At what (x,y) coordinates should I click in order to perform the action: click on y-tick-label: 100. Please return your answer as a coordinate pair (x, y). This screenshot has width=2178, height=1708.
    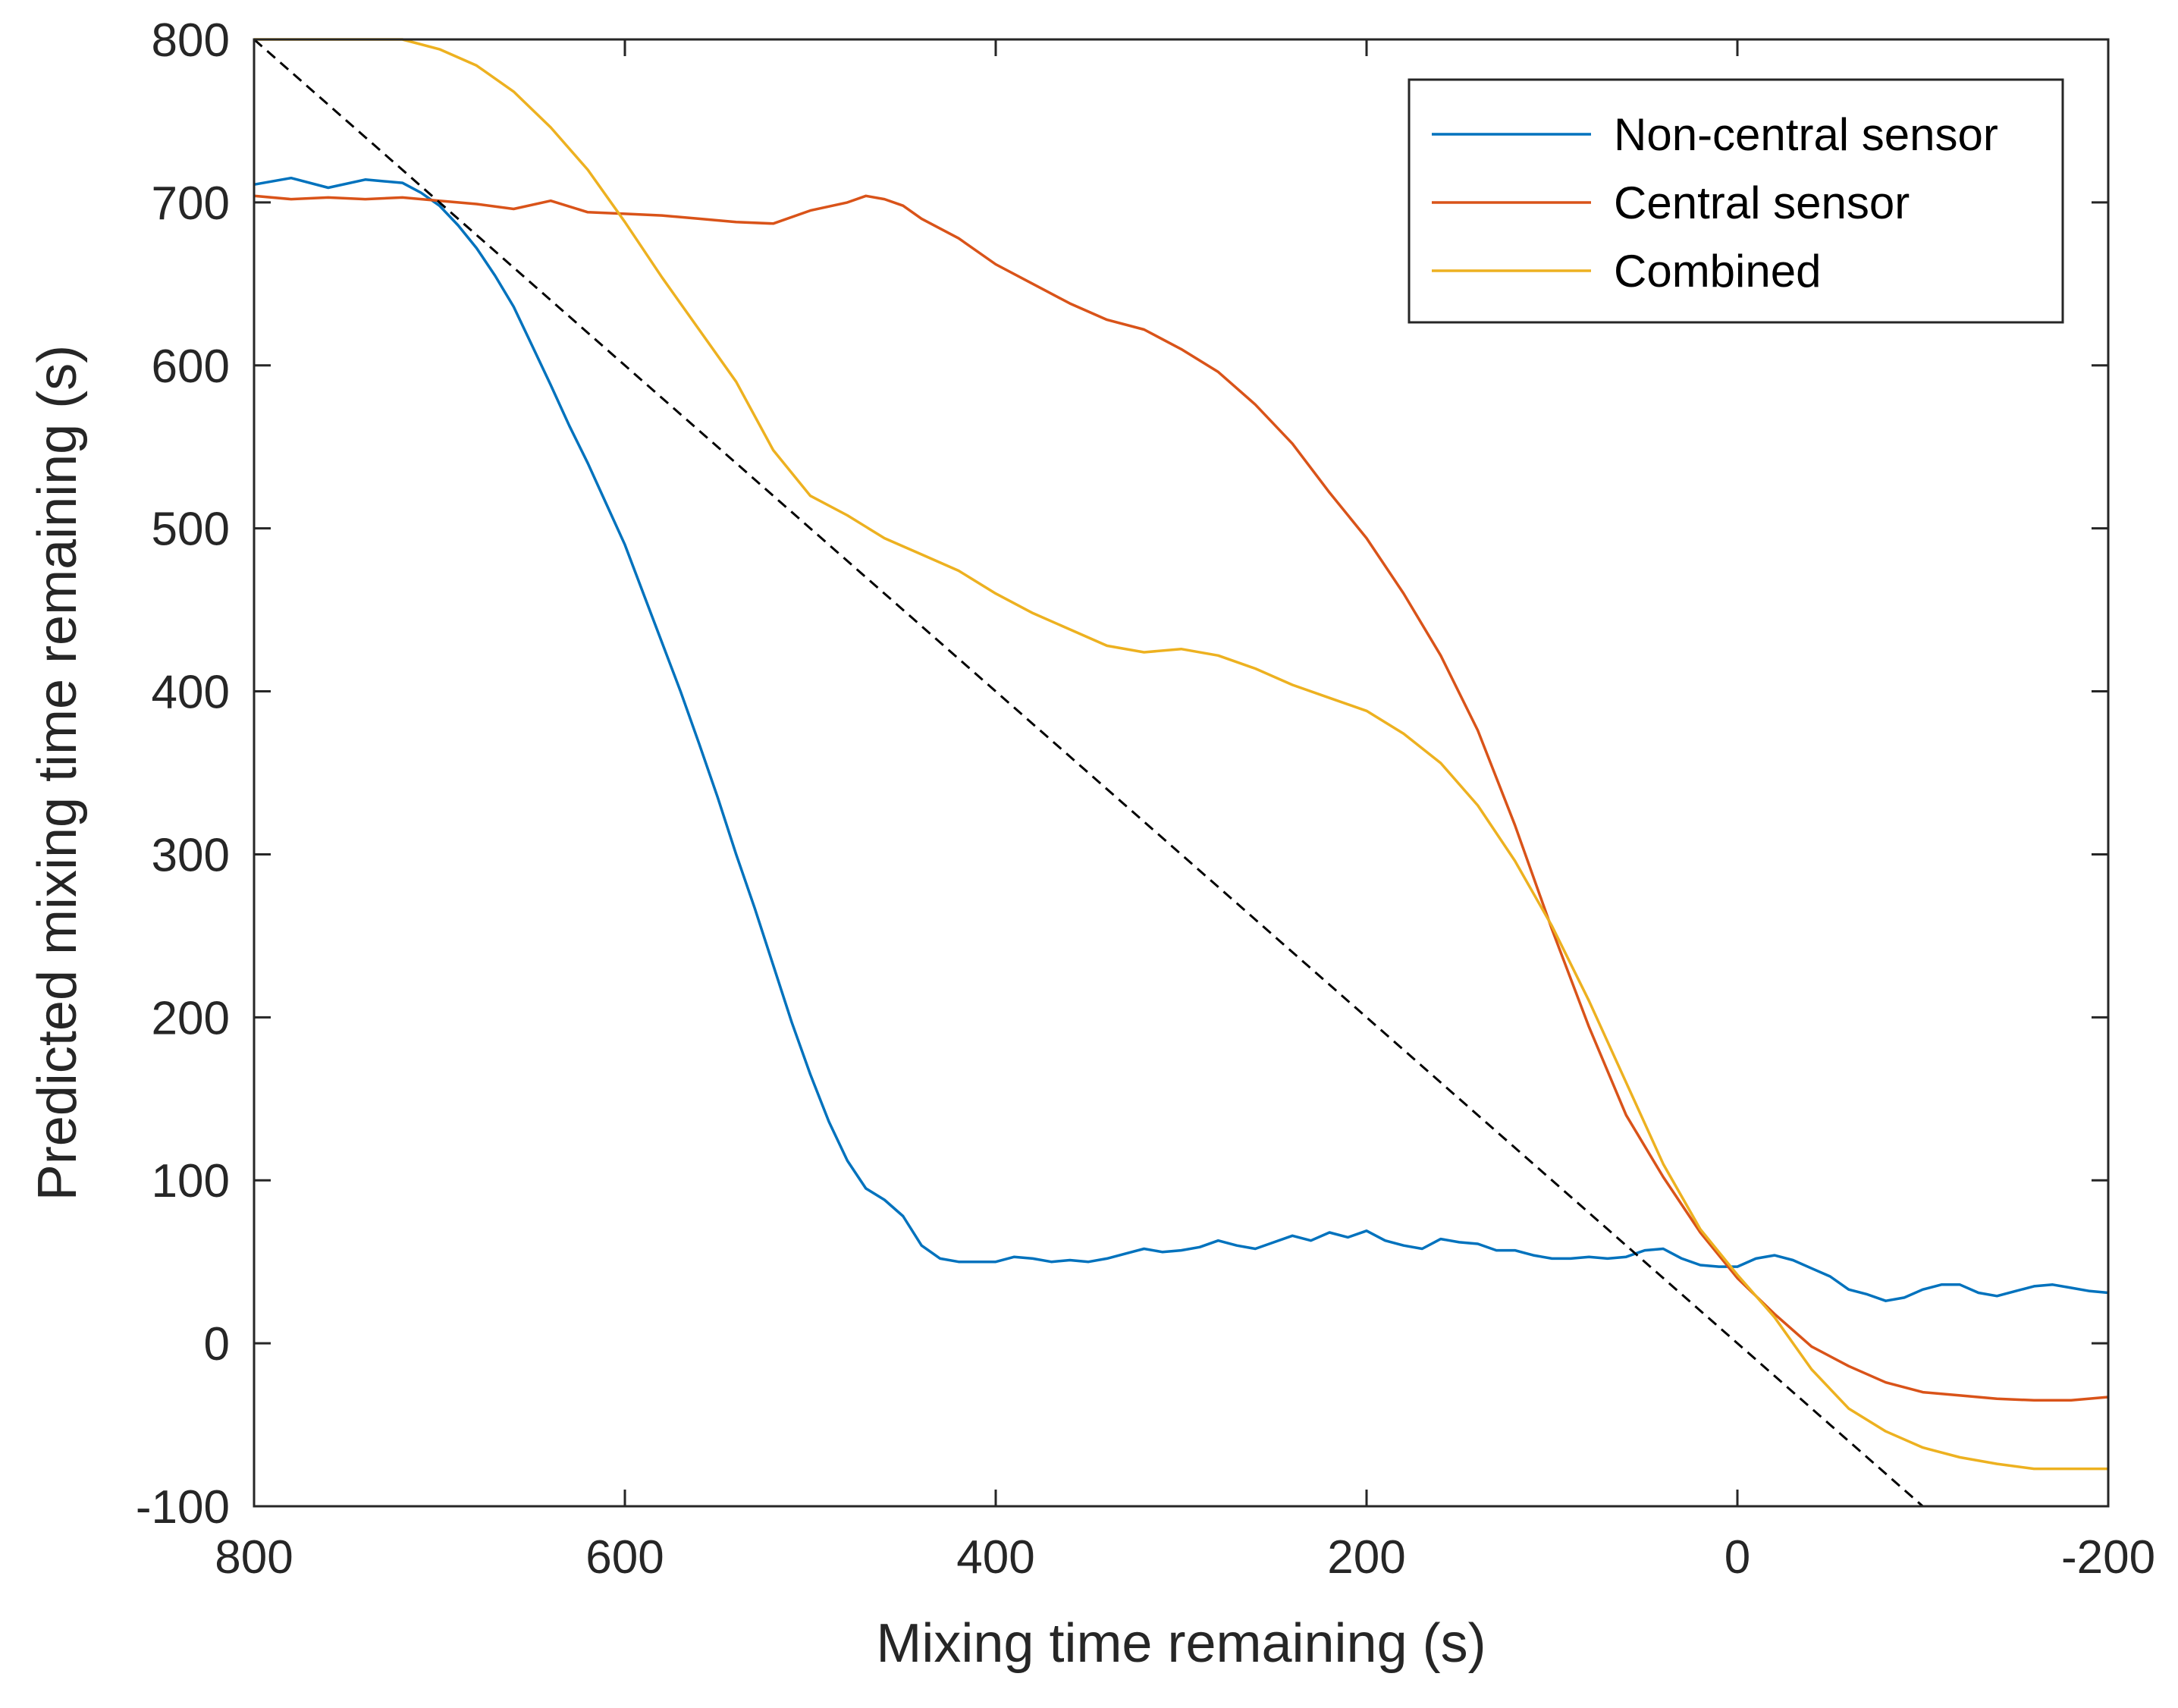
    Looking at the image, I should click on (191, 1181).